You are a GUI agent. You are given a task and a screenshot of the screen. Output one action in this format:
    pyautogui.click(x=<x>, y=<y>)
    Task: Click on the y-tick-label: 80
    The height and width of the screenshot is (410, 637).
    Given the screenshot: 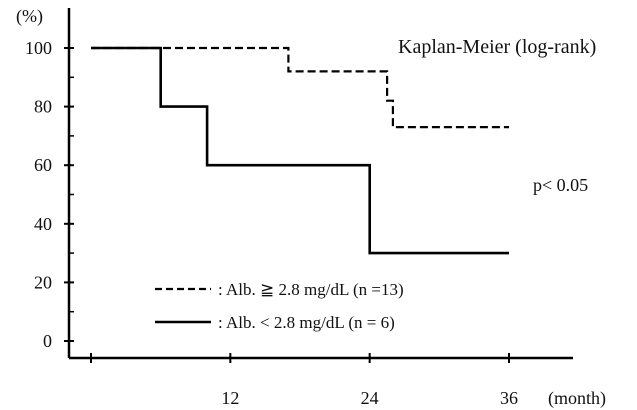 What is the action you would take?
    pyautogui.click(x=43, y=107)
    